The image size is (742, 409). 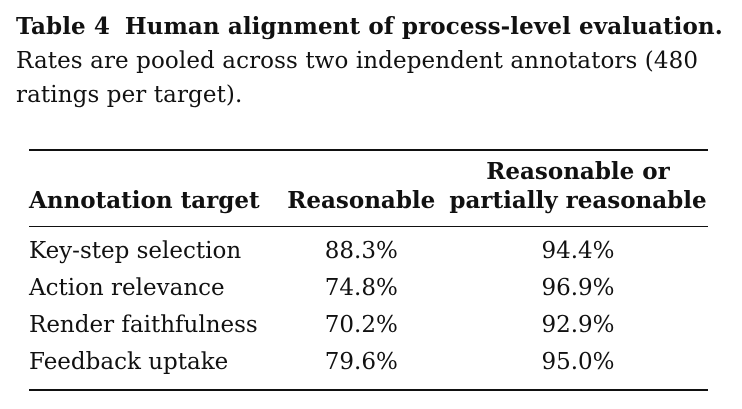 I want to click on header-reasonable-or-partial: Reasonable or partially reasonable, so click(x=578, y=188).